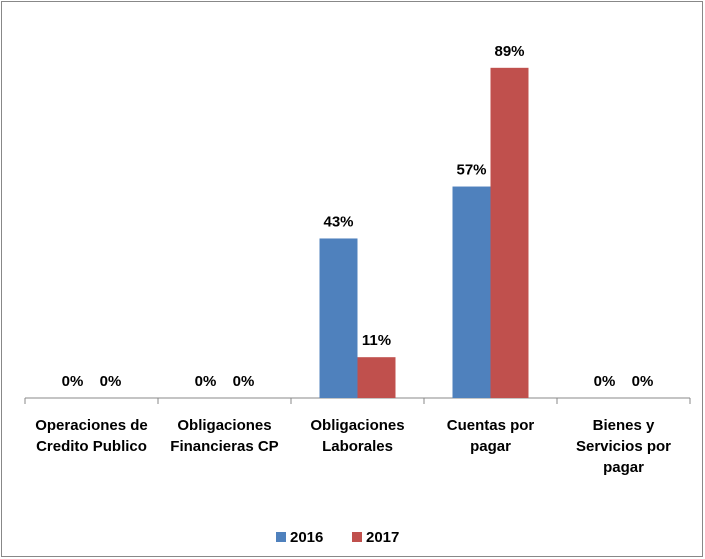 Image resolution: width=705 pixels, height=559 pixels. What do you see at coordinates (471, 170) in the screenshot?
I see `data-label: 57%` at bounding box center [471, 170].